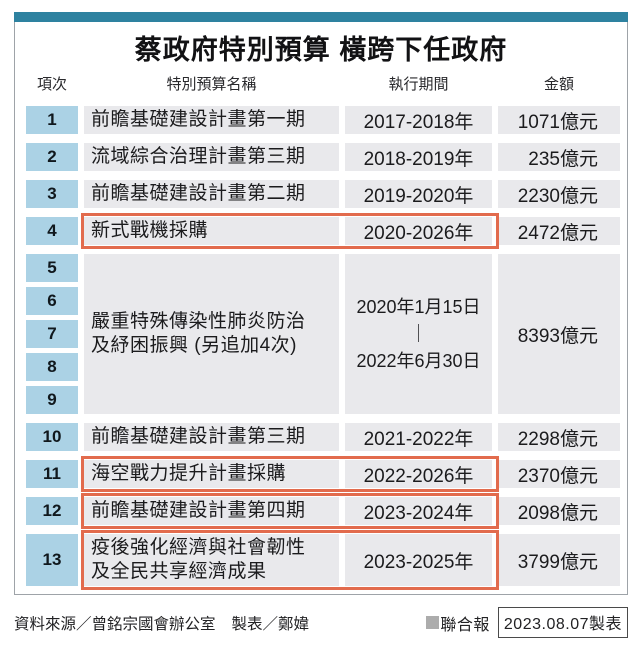 Image resolution: width=640 pixels, height=645 pixels. I want to click on column-header-amount: 金額, so click(558, 84).